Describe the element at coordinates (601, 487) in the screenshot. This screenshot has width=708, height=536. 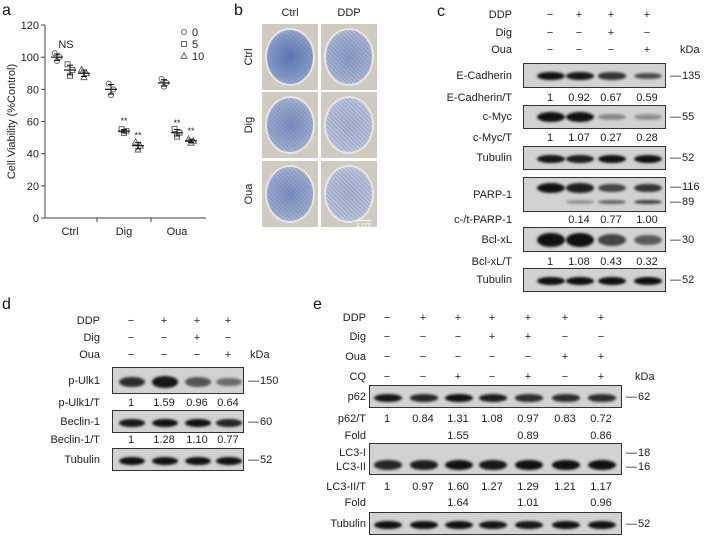
I see `quantification-value: 1.17` at that location.